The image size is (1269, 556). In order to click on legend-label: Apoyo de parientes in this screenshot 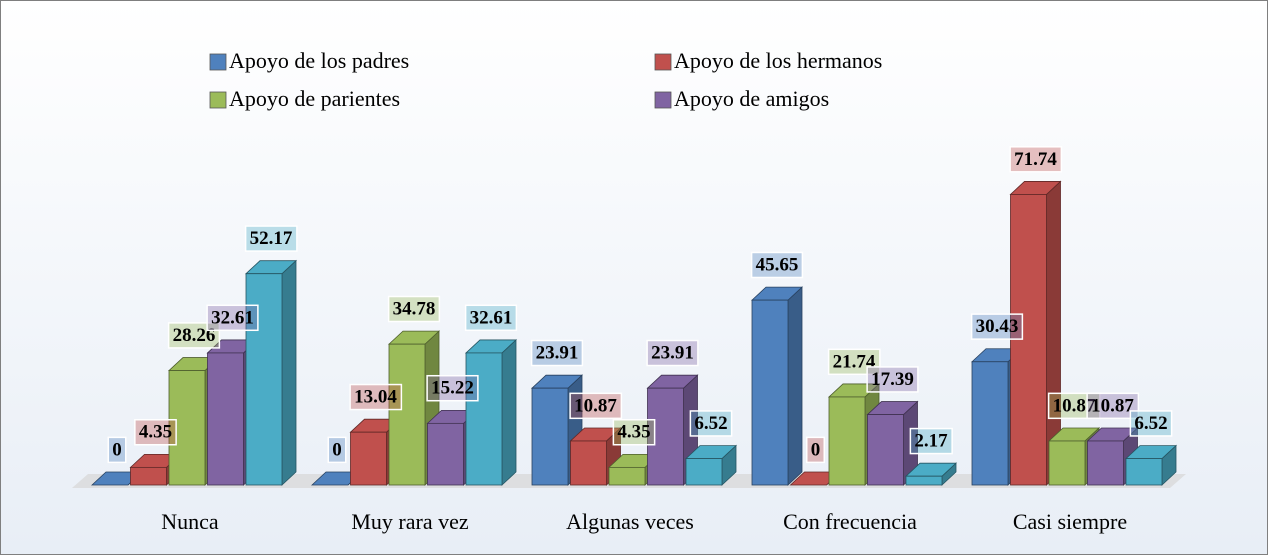, I will do `click(314, 98)`.